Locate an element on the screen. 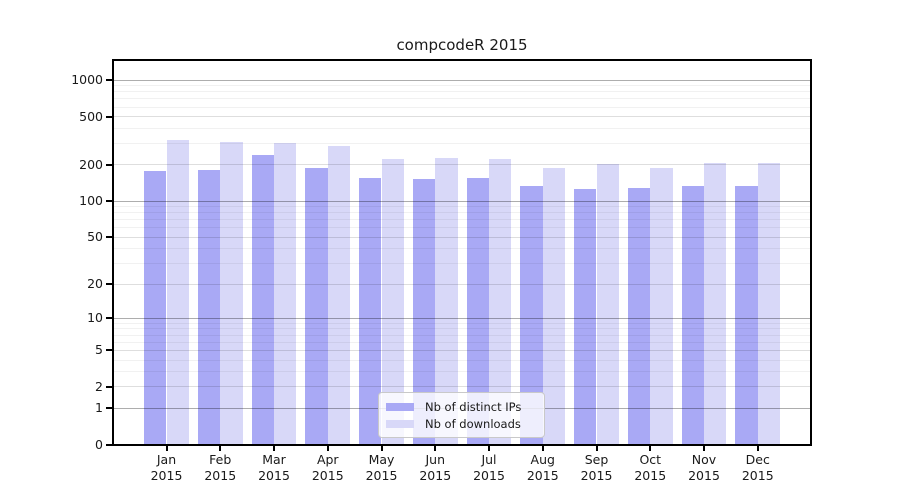  y-axis-tick-label-0: 0 is located at coordinates (99, 444).